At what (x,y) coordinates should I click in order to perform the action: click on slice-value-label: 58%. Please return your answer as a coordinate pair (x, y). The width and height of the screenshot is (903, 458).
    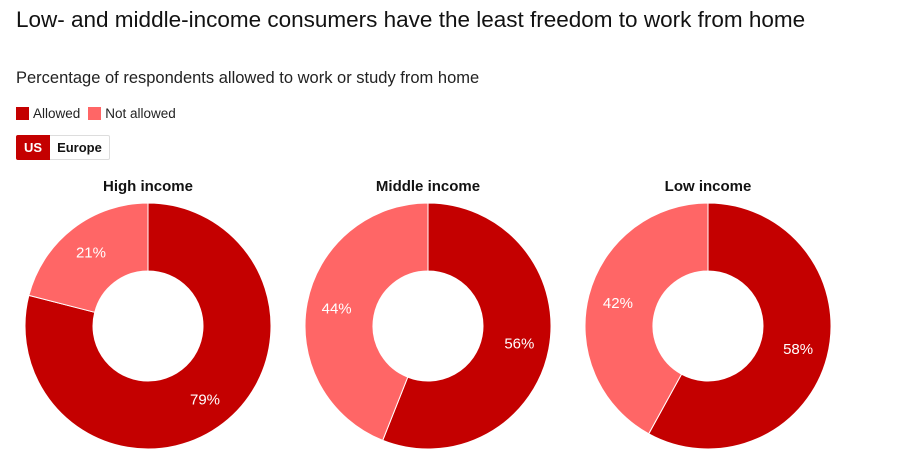
    Looking at the image, I should click on (798, 349).